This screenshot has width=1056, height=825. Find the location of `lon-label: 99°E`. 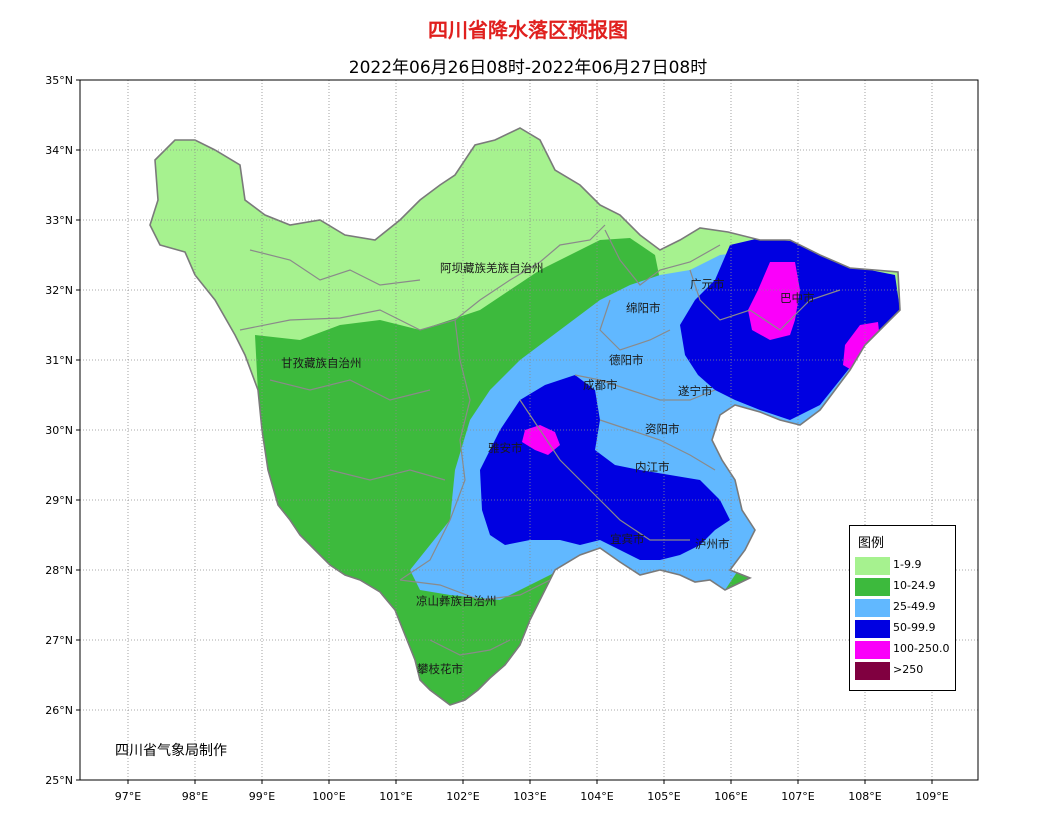

lon-label: 99°E is located at coordinates (262, 796).